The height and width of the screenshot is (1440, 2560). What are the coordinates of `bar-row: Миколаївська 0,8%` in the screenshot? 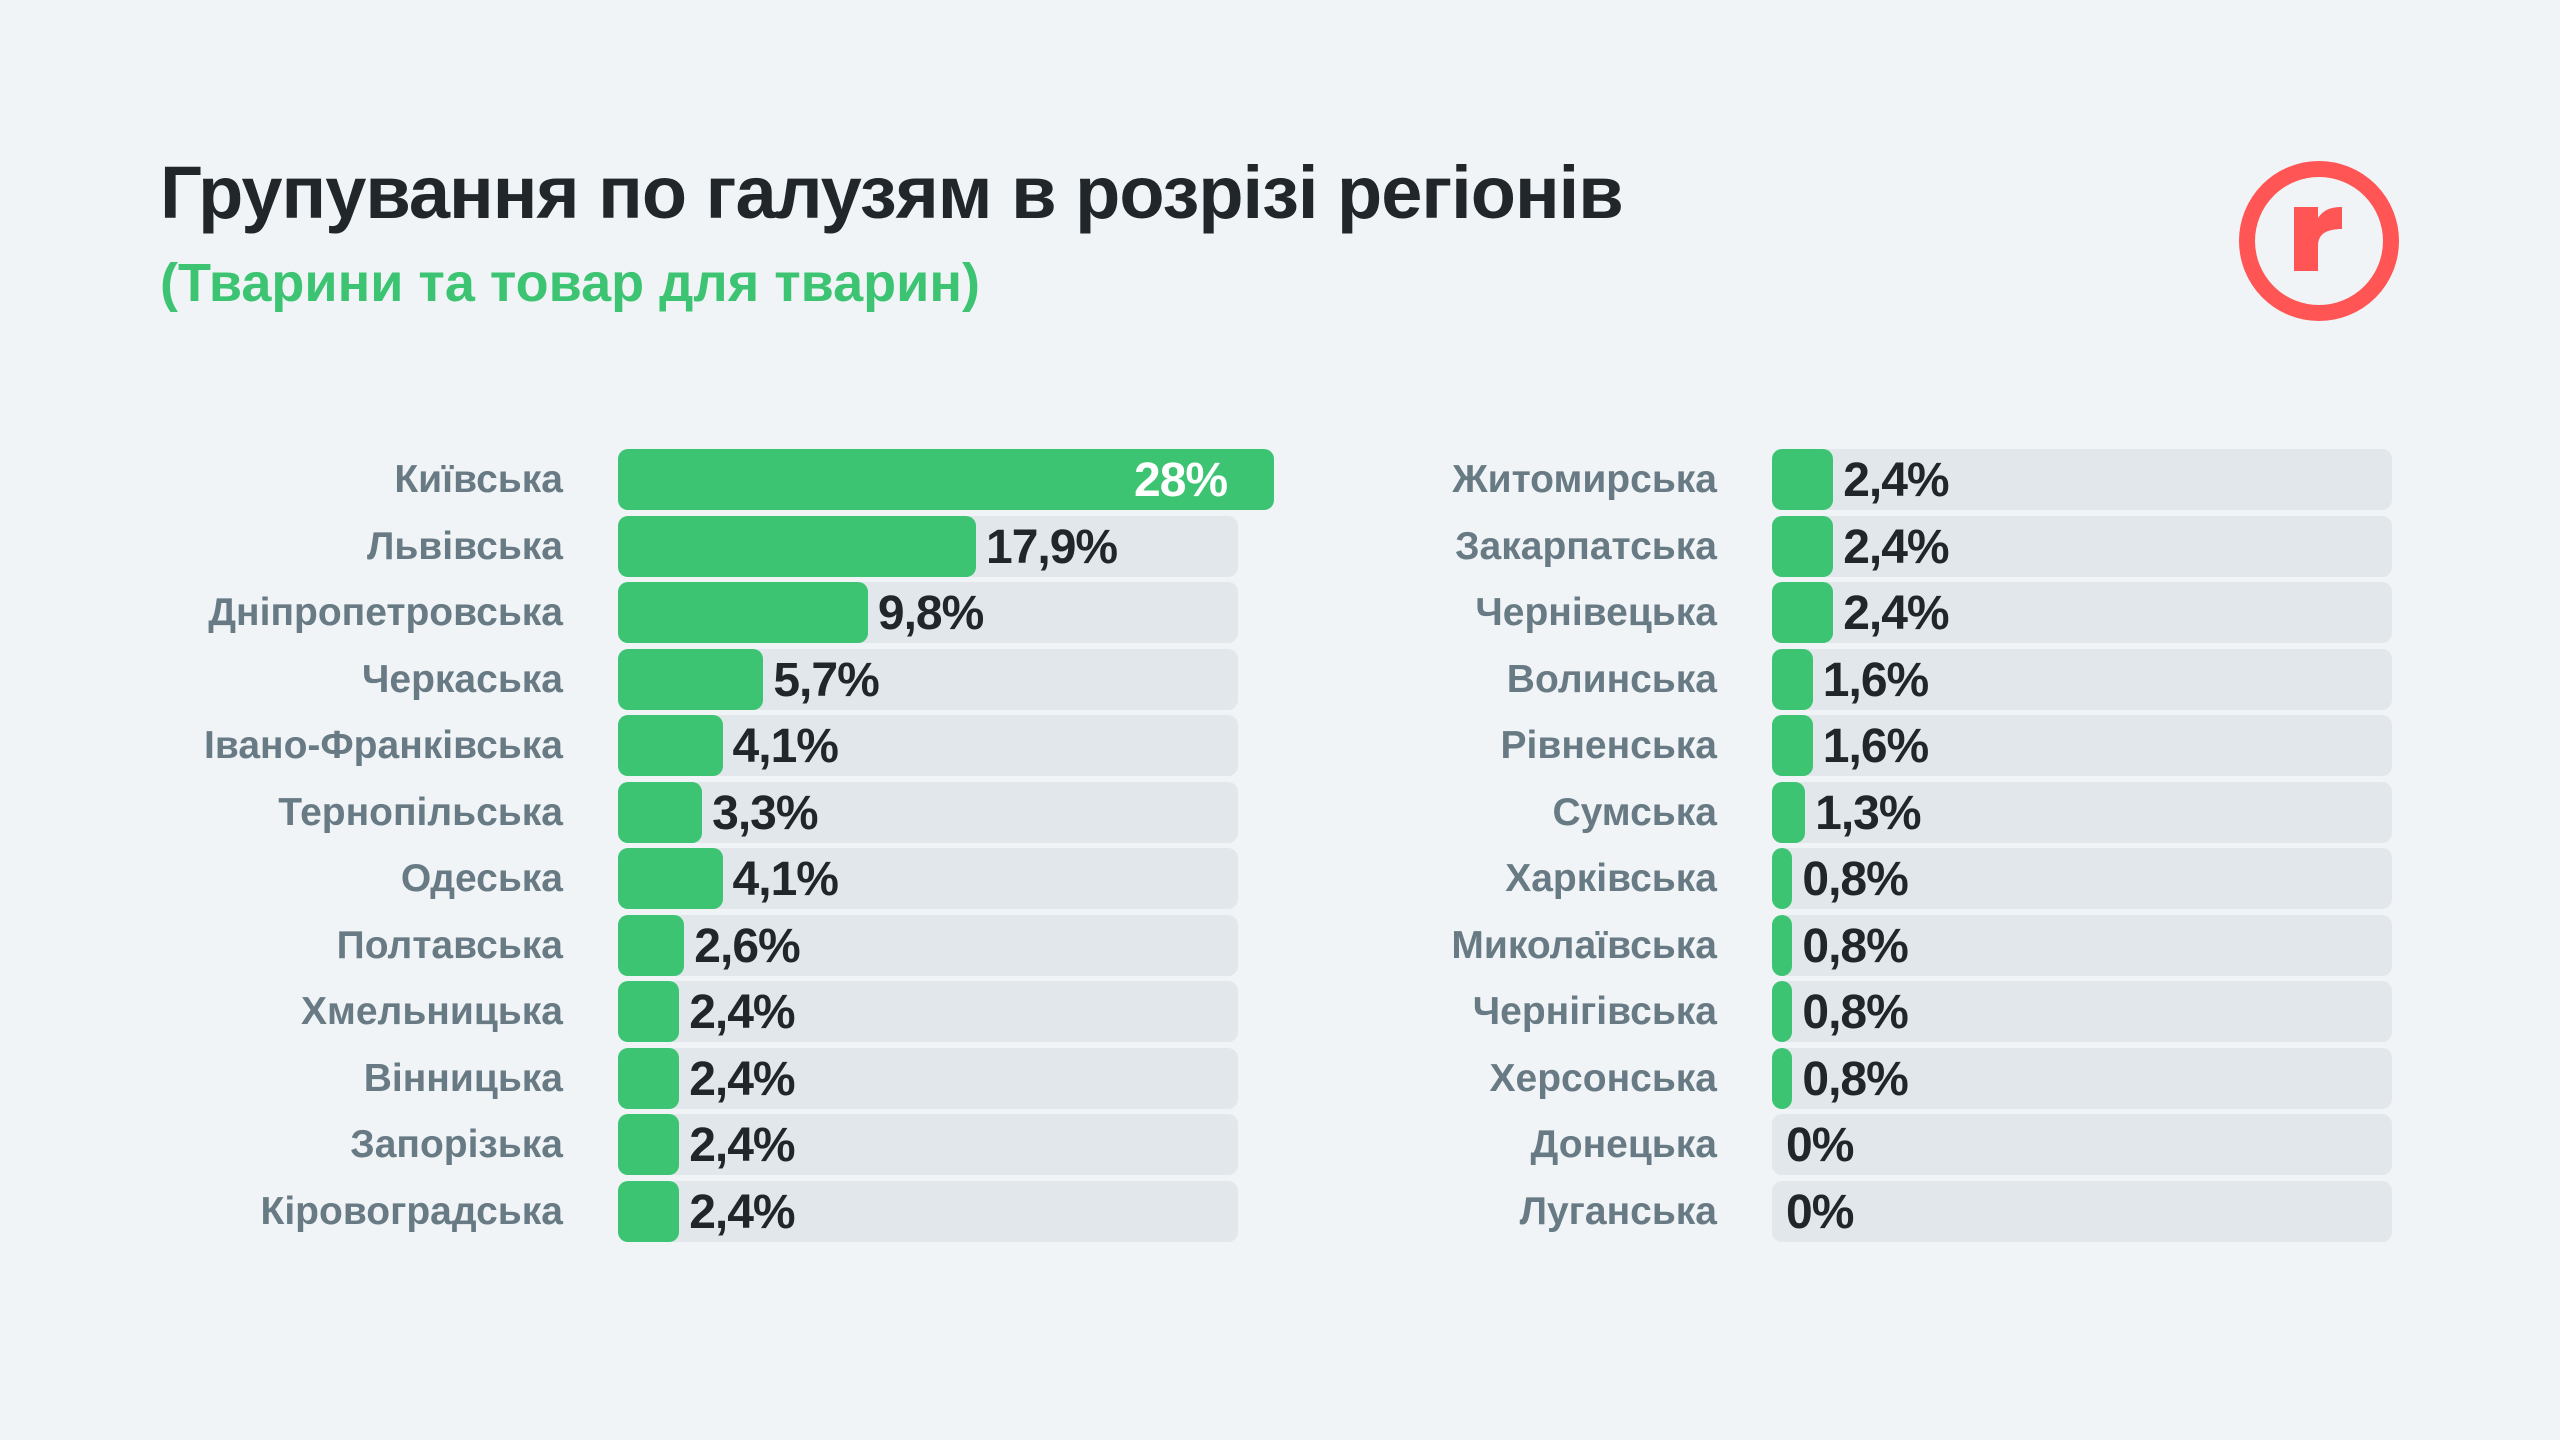 It's located at (1800, 945).